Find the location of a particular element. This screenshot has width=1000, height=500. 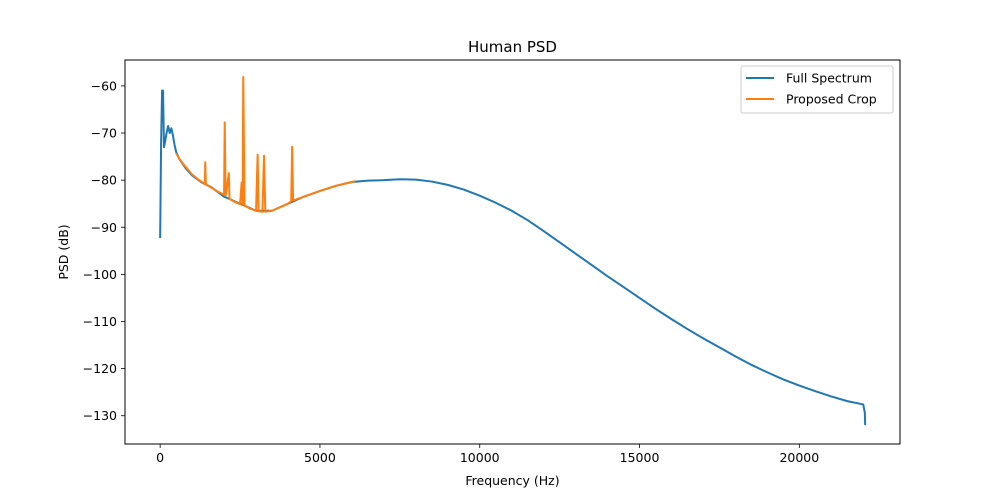

y-axis-label: PSD (dB) is located at coordinates (63, 251).